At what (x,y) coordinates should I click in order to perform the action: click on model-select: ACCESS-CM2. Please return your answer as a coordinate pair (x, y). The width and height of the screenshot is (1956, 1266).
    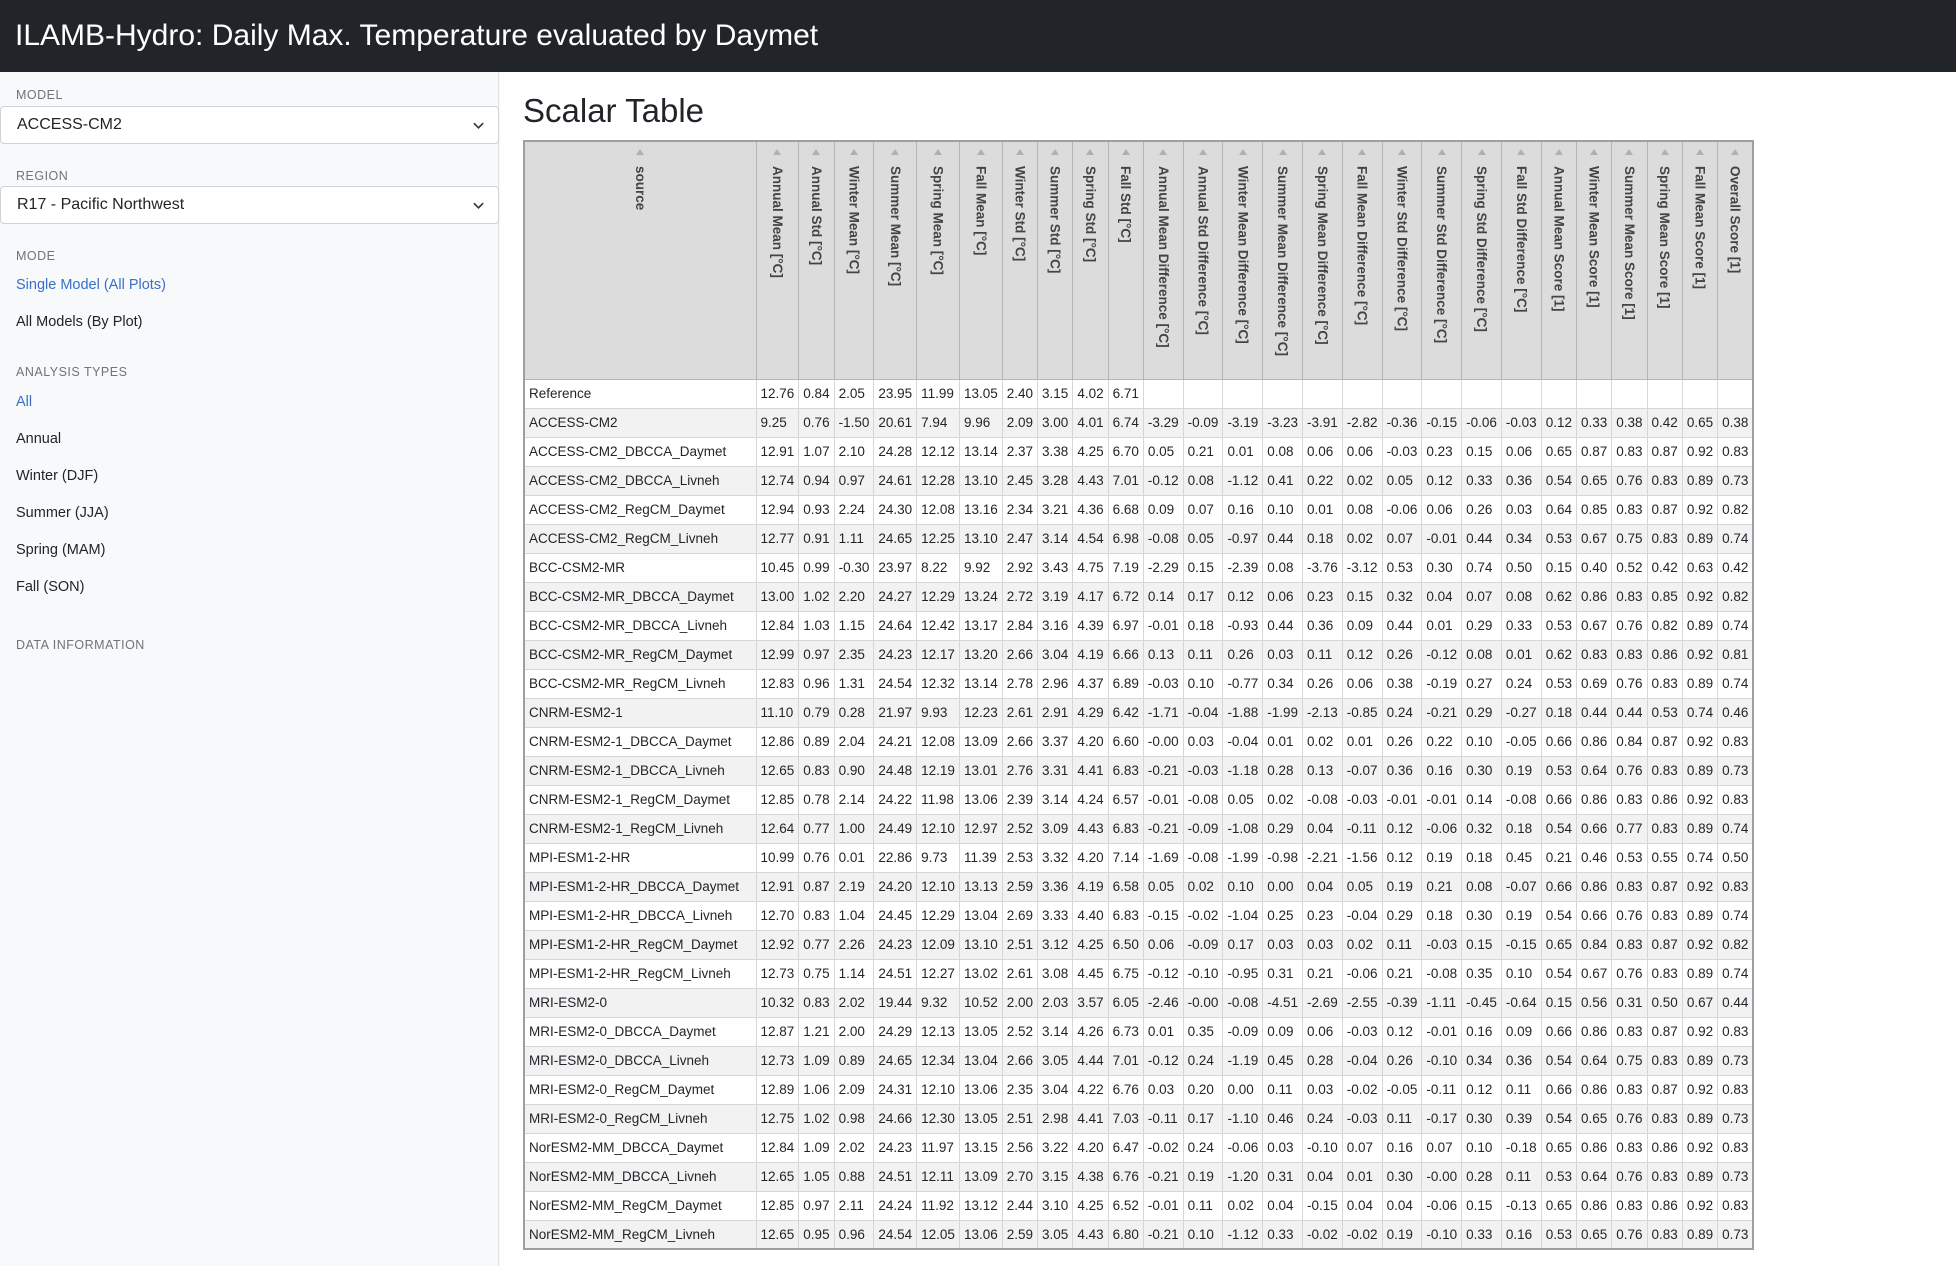
    Looking at the image, I should click on (249, 125).